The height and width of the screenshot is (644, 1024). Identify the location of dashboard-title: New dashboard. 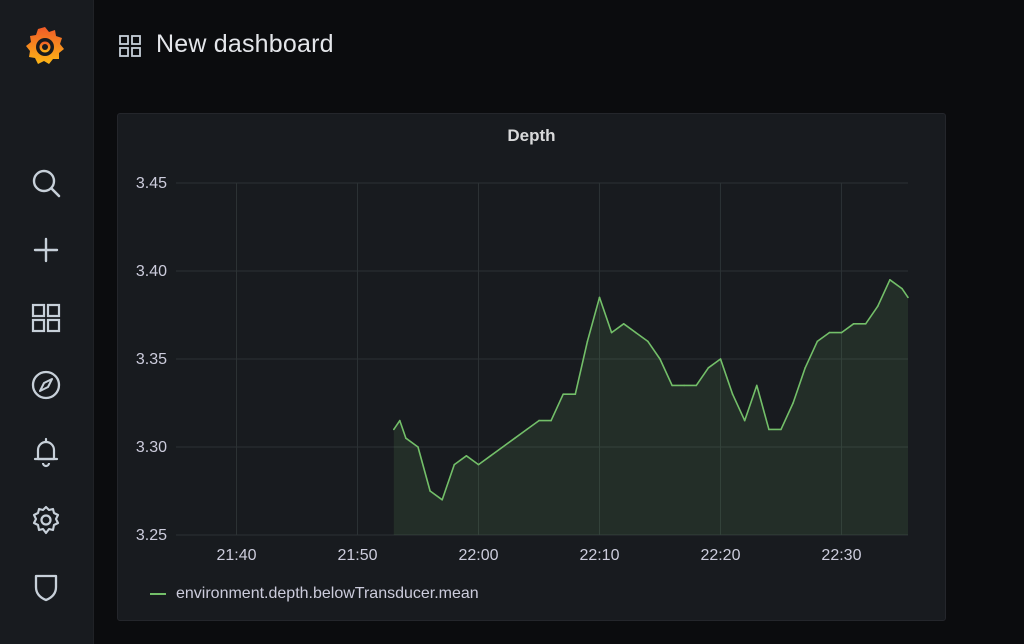
(245, 44).